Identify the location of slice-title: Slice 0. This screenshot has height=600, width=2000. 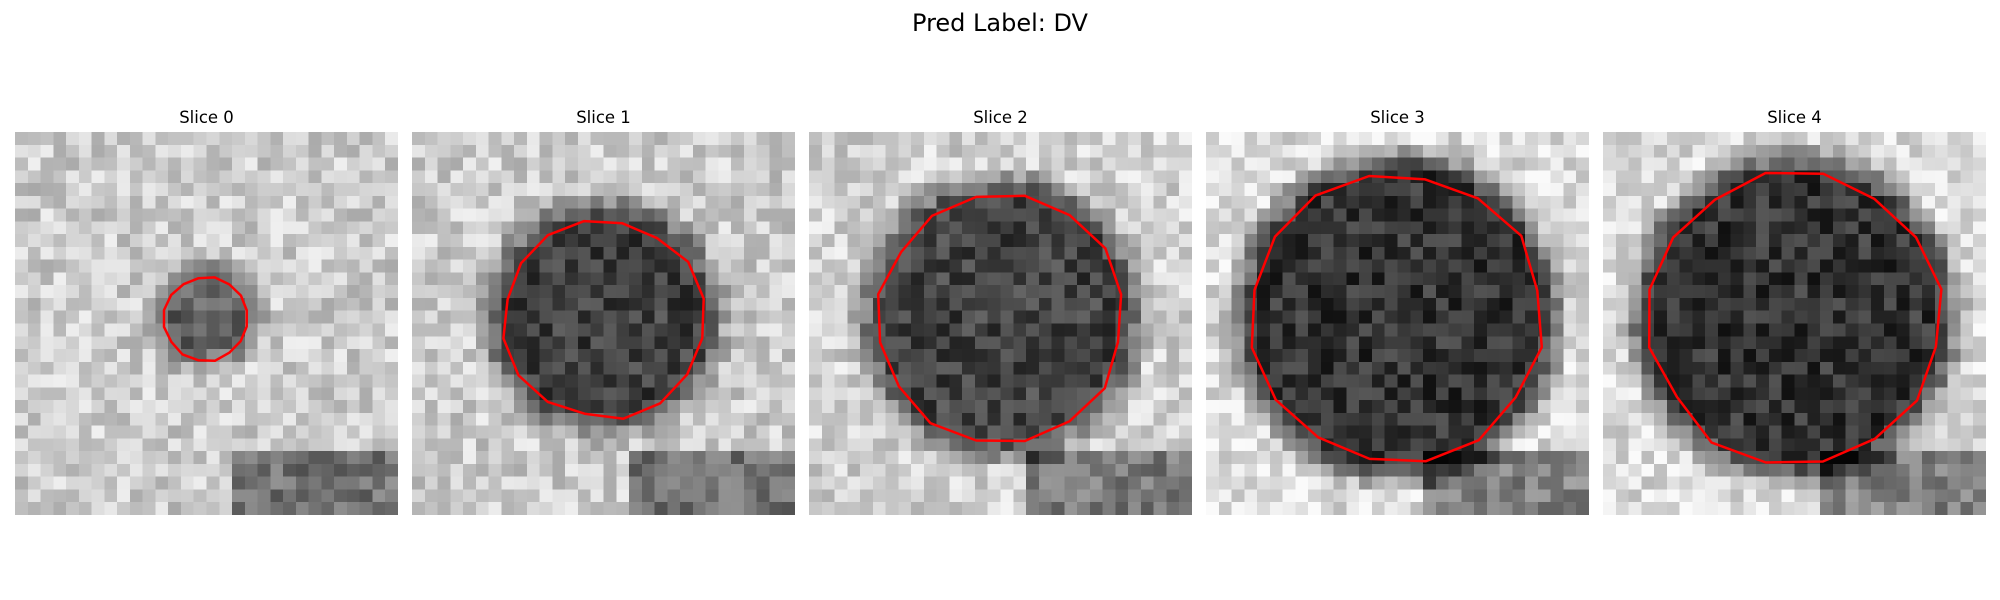
(206, 117).